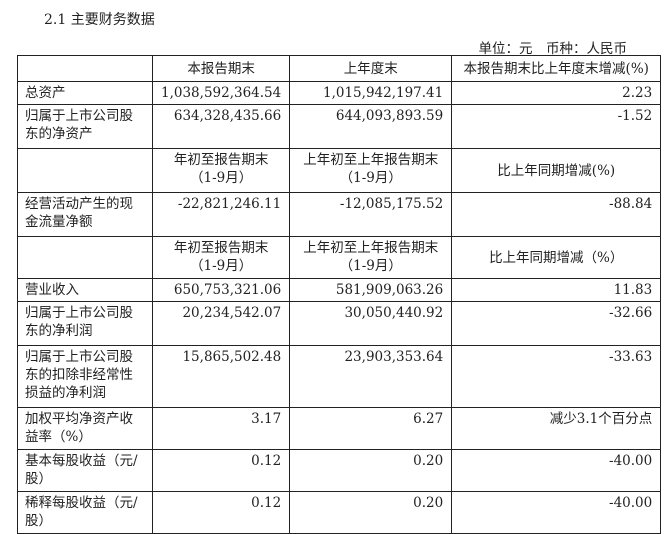  I want to click on cell-value: 581,909,063.26, so click(371, 290).